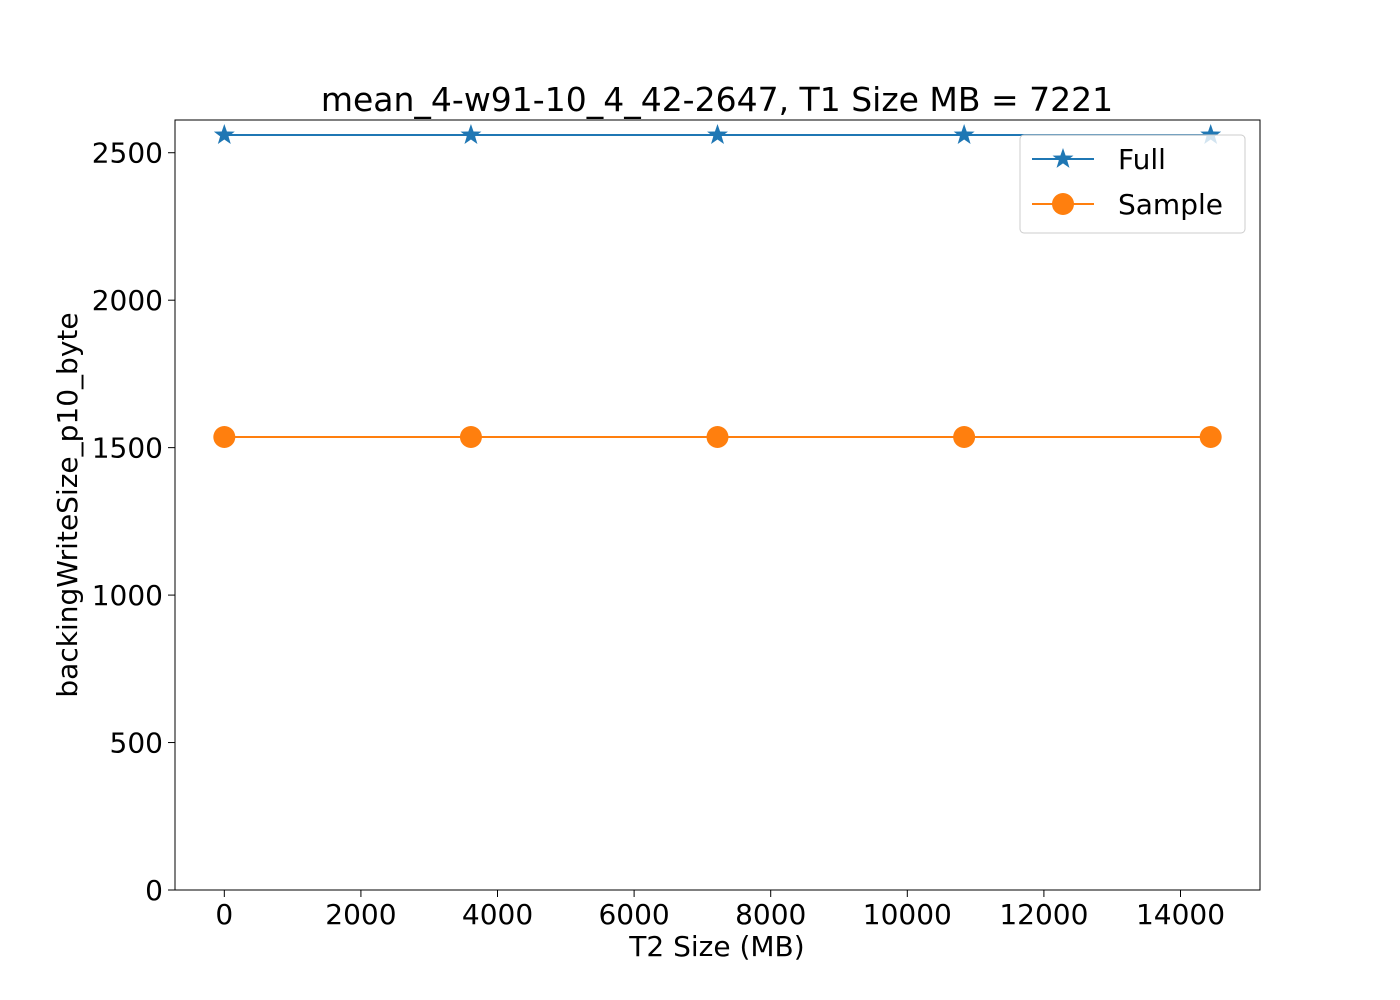 The width and height of the screenshot is (1400, 1000). I want to click on legend-swatch-sample-circle-icon, so click(1063, 204).